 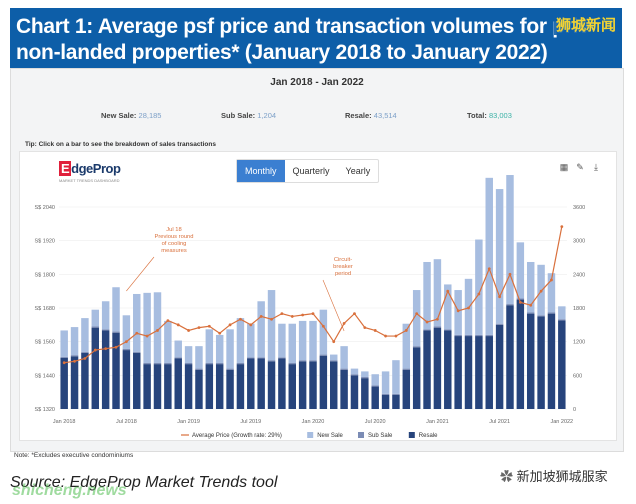 What do you see at coordinates (45, 275) in the screenshot?
I see `left-axis-tick-label: S$ 1800` at bounding box center [45, 275].